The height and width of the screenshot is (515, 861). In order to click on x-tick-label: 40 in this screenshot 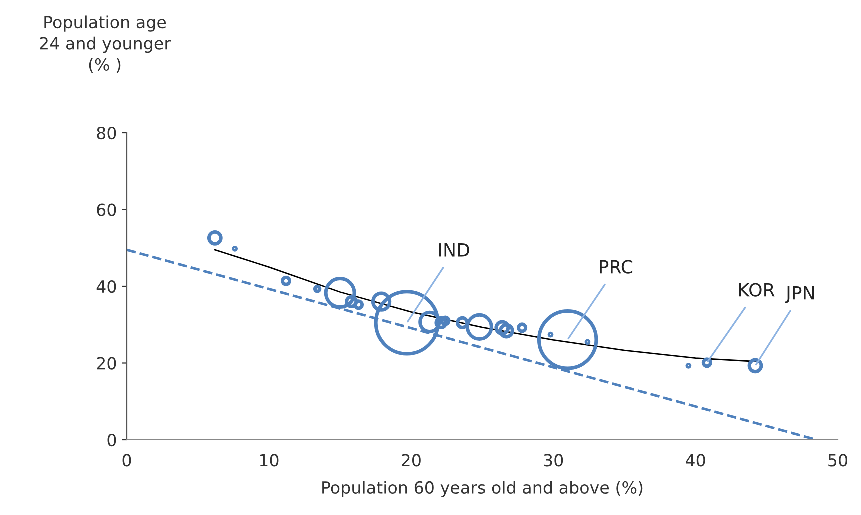, I will do `click(696, 460)`.